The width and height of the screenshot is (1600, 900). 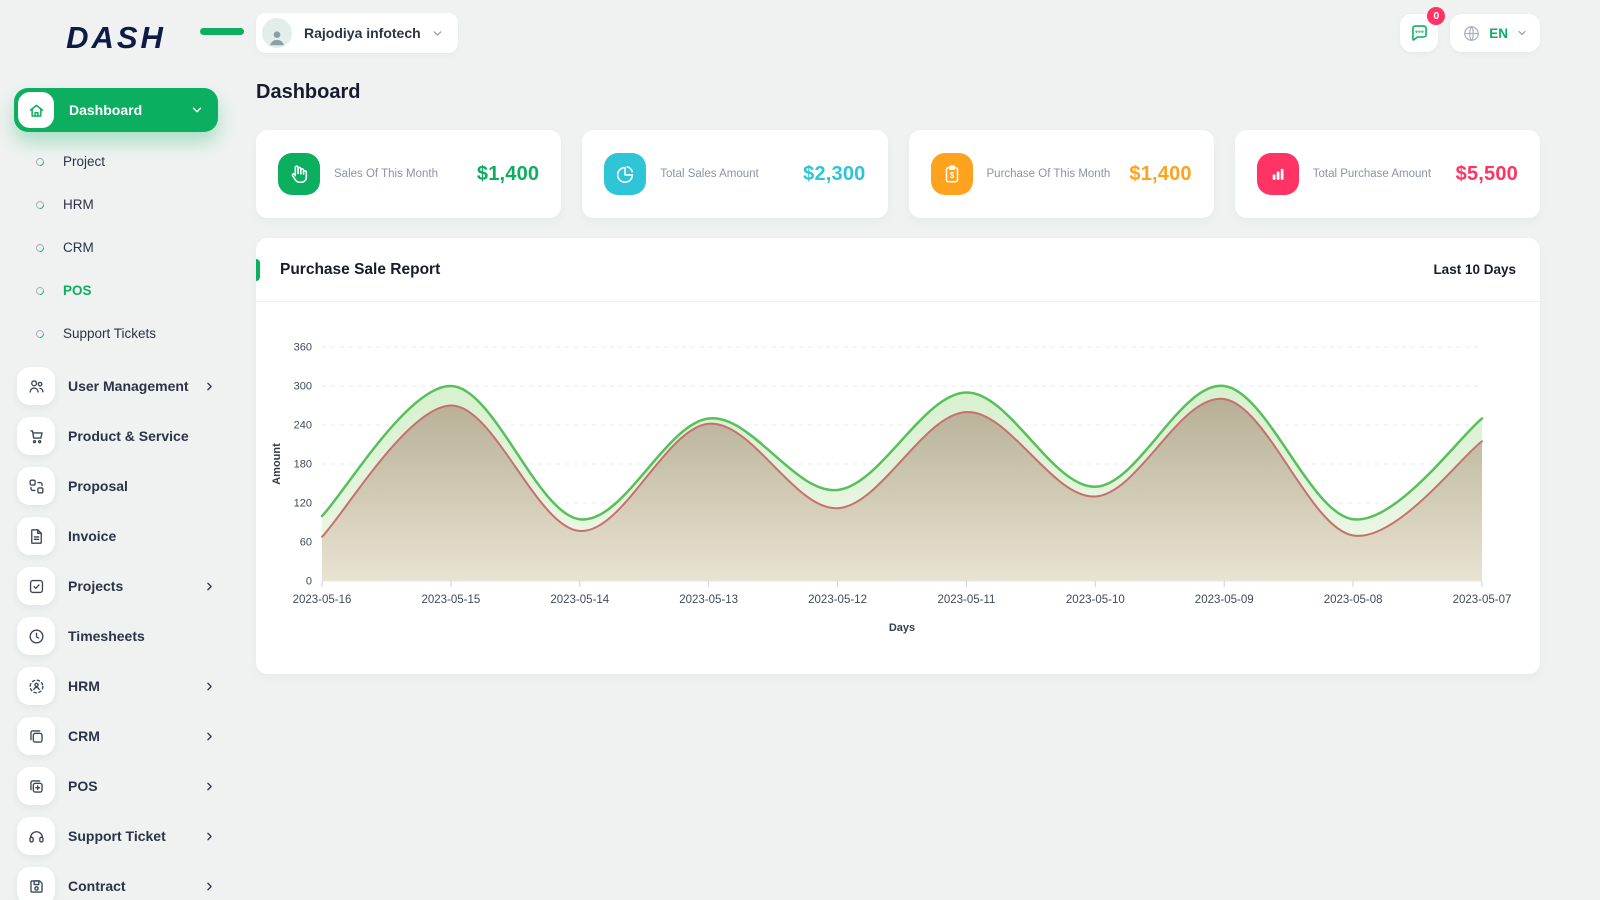 What do you see at coordinates (277, 464) in the screenshot?
I see `svg-text: Amount` at bounding box center [277, 464].